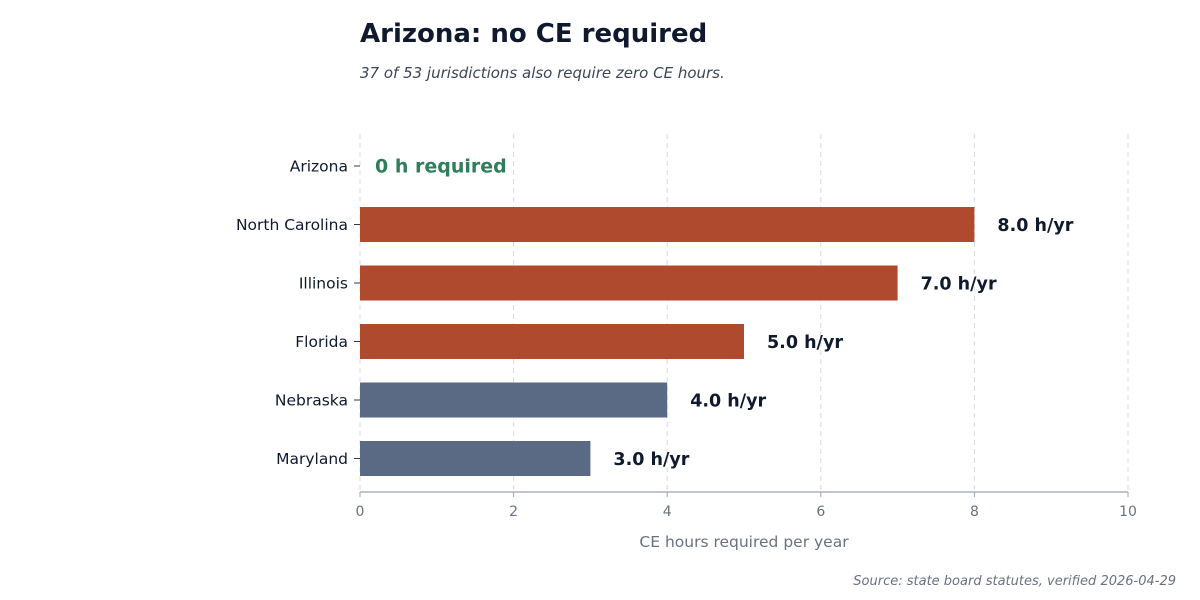  Describe the element at coordinates (475, 458) in the screenshot. I see `bar-maryland` at that location.